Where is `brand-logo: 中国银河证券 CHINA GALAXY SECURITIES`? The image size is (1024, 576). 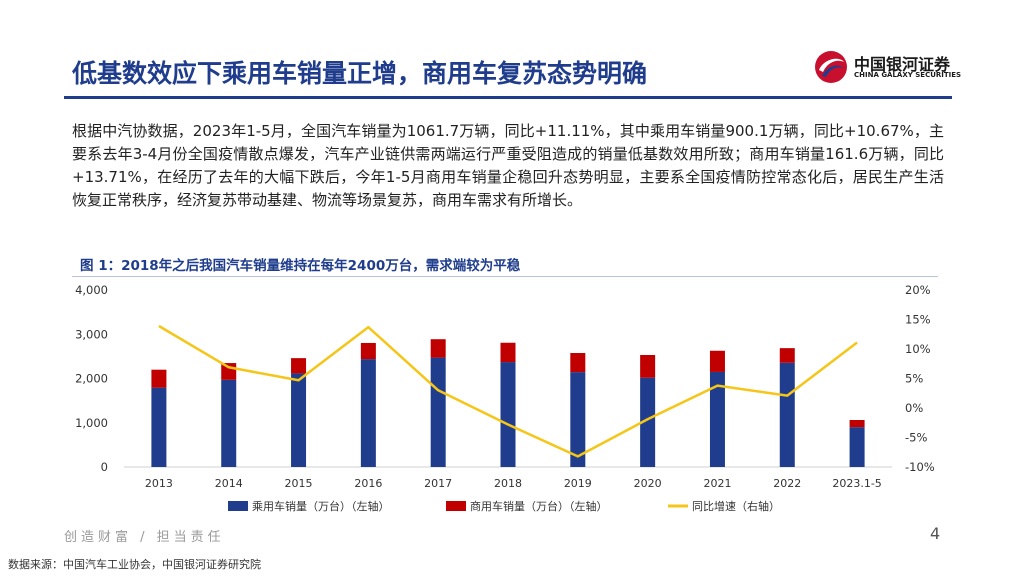
brand-logo: 中国银河证券 CHINA GALAXY SECURITIES is located at coordinates (889, 68).